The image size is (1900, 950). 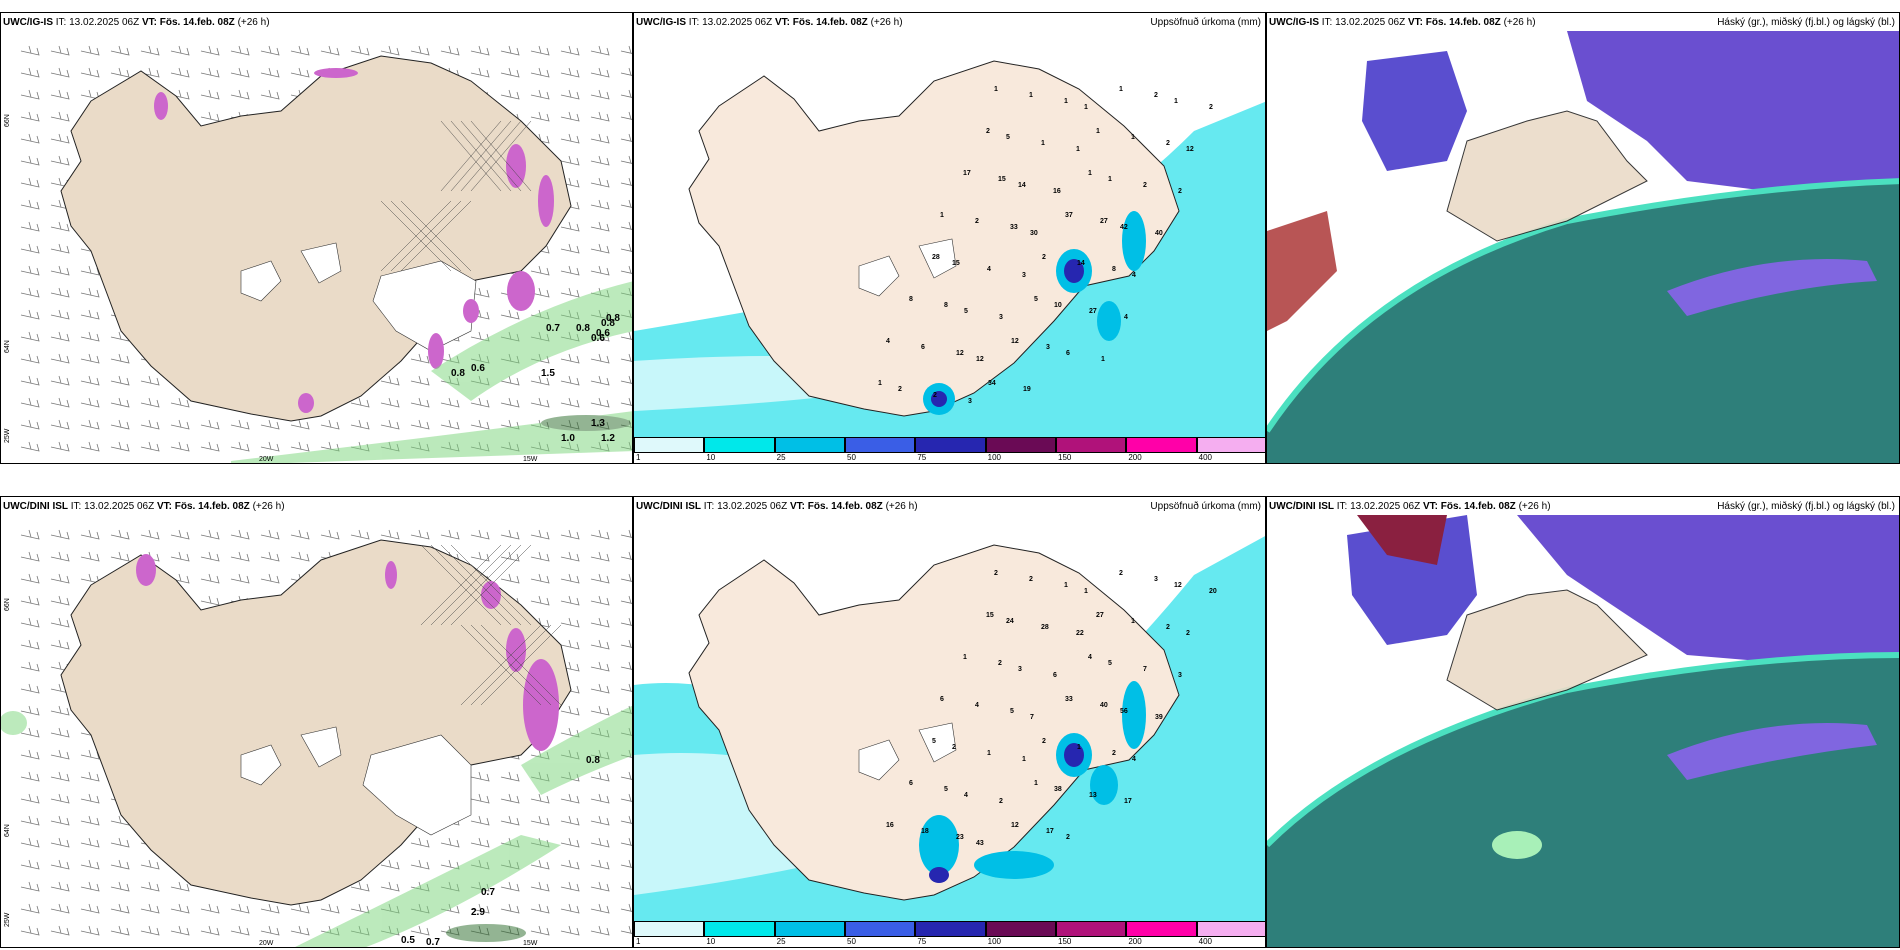 What do you see at coordinates (1124, 711) in the screenshot?
I see `precip-label: 56` at bounding box center [1124, 711].